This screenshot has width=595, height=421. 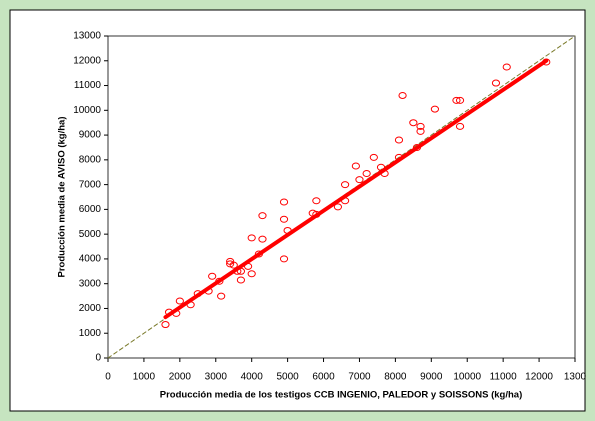 What do you see at coordinates (359, 377) in the screenshot?
I see `x-tick-label: 7000` at bounding box center [359, 377].